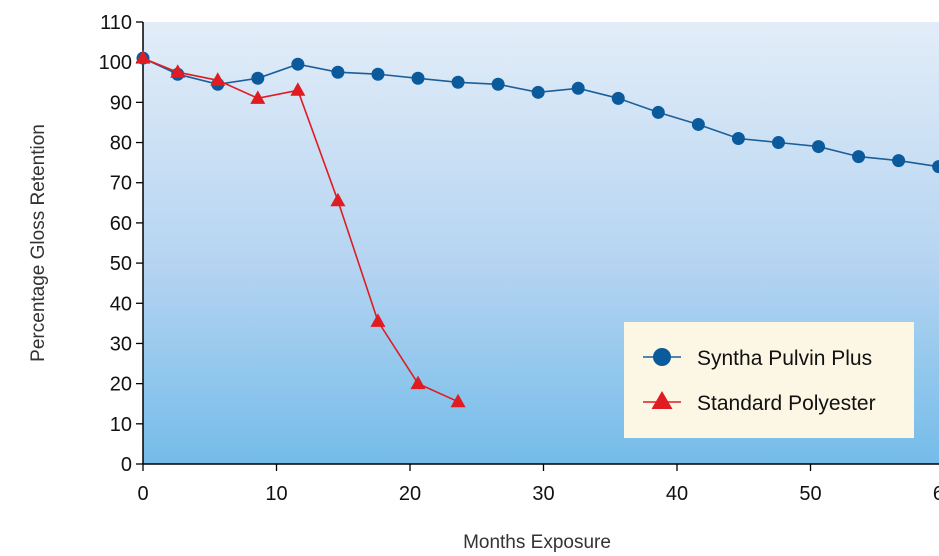 The width and height of the screenshot is (939, 556). Describe the element at coordinates (121, 304) in the screenshot. I see `y-tick-label: 40` at that location.